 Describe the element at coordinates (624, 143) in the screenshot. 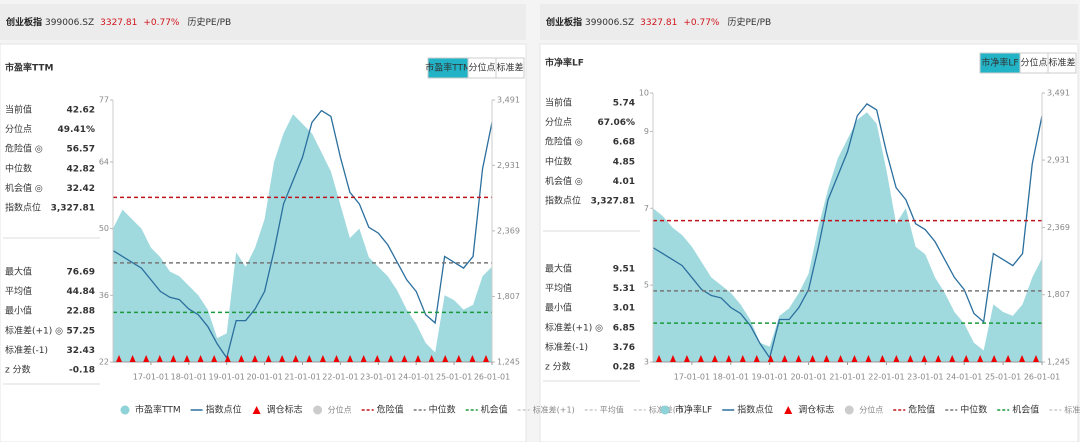

I see `stat-value: 6.68` at that location.